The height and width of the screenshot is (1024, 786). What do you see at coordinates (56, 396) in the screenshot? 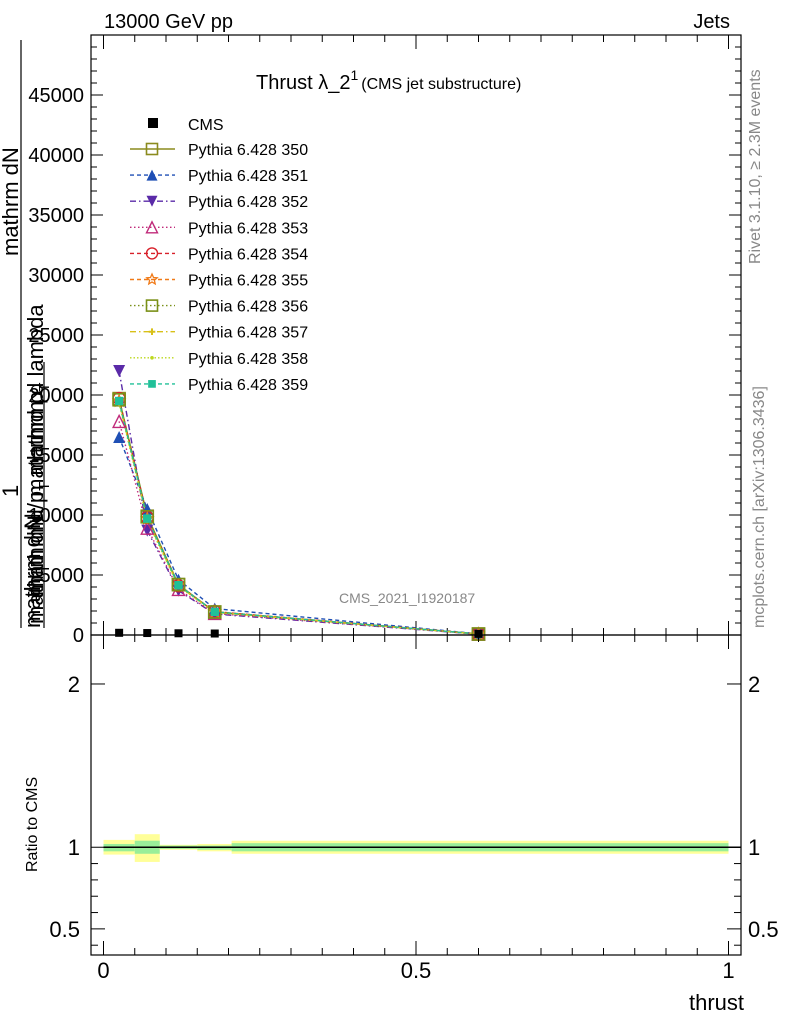
I see `main-ytick-label: 20000` at bounding box center [56, 396].